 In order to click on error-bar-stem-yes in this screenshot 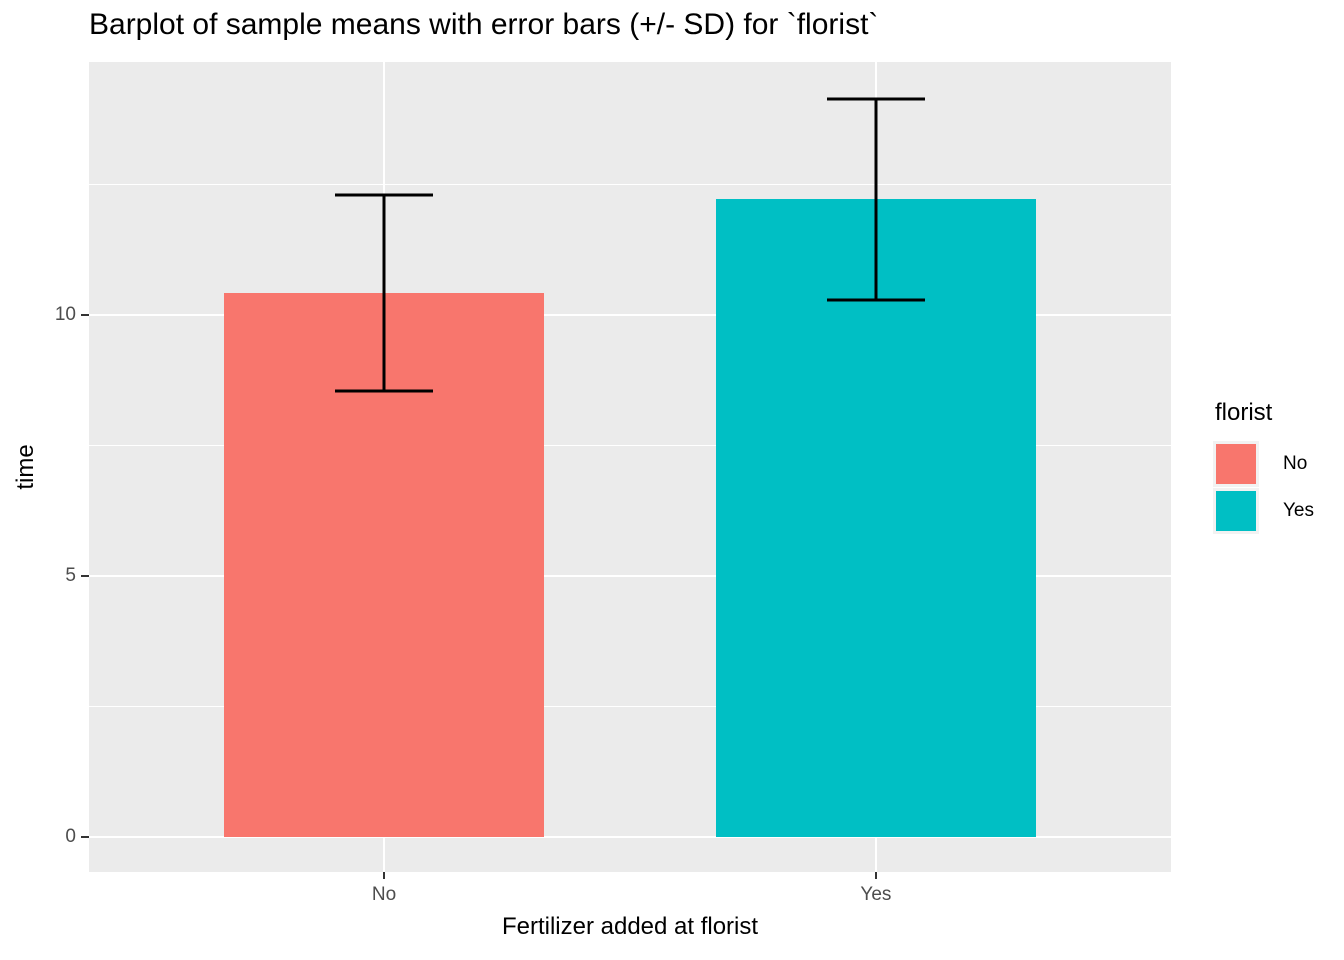, I will do `click(876, 199)`.